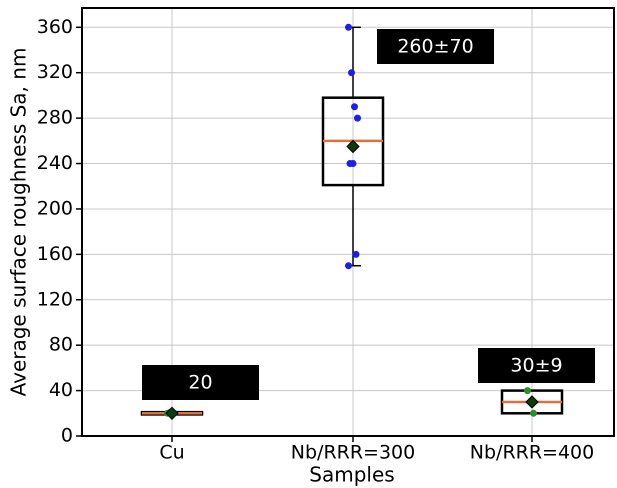 The height and width of the screenshot is (488, 617). What do you see at coordinates (55, 163) in the screenshot?
I see `y-tick-label: 240` at bounding box center [55, 163].